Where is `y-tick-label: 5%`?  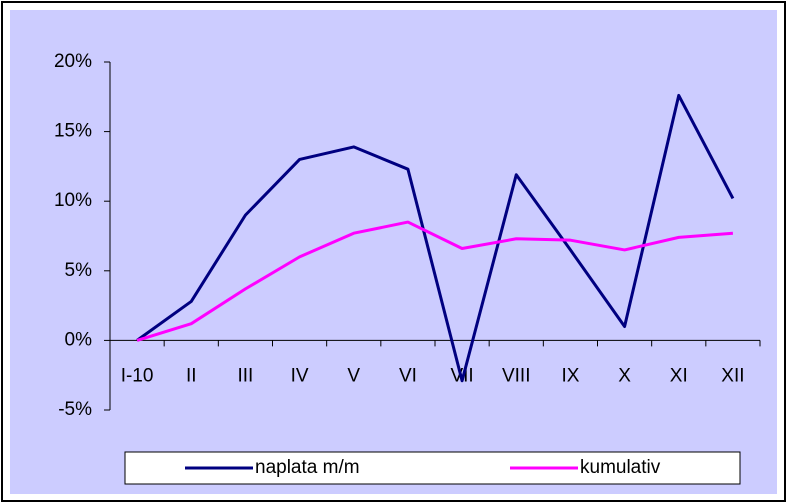
y-tick-label: 5% is located at coordinates (79, 270).